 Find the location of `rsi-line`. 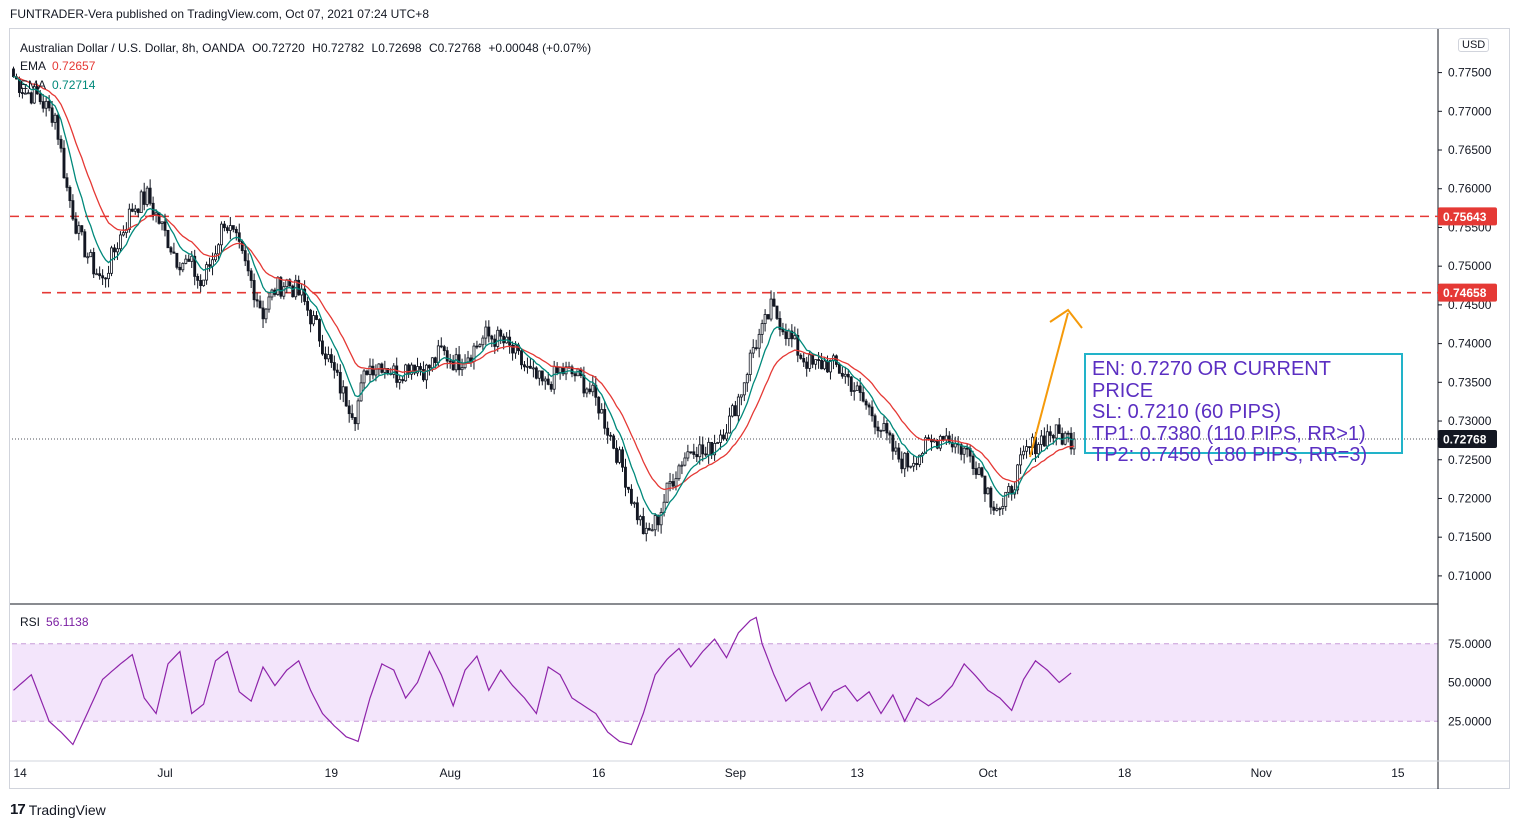

rsi-line is located at coordinates (542, 681).